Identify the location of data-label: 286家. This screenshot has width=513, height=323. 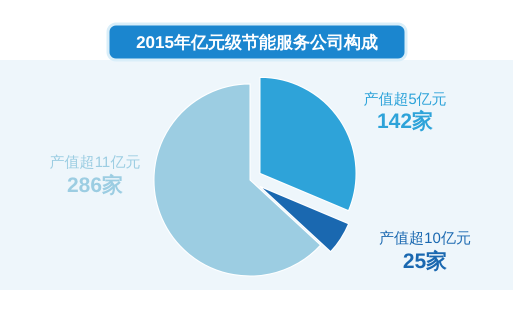
(95, 185).